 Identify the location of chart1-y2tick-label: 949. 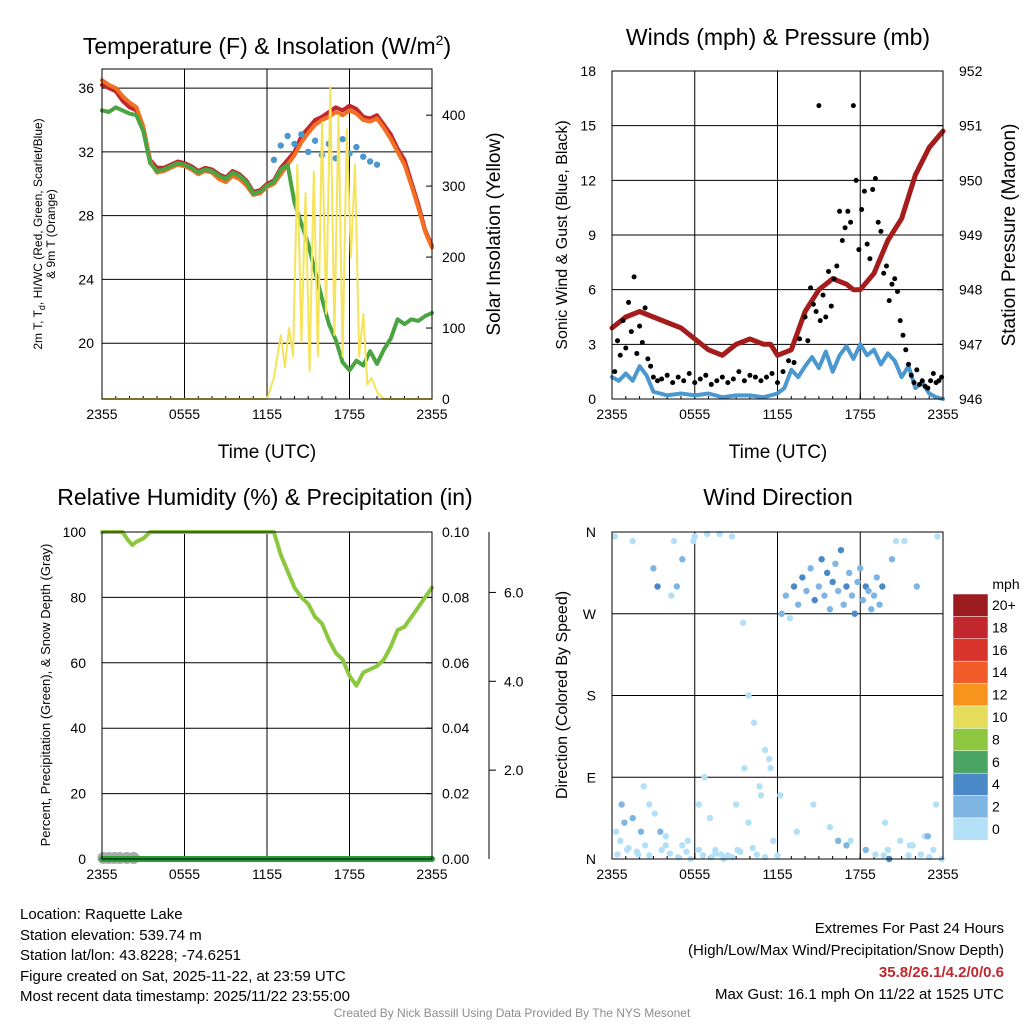
(971, 235).